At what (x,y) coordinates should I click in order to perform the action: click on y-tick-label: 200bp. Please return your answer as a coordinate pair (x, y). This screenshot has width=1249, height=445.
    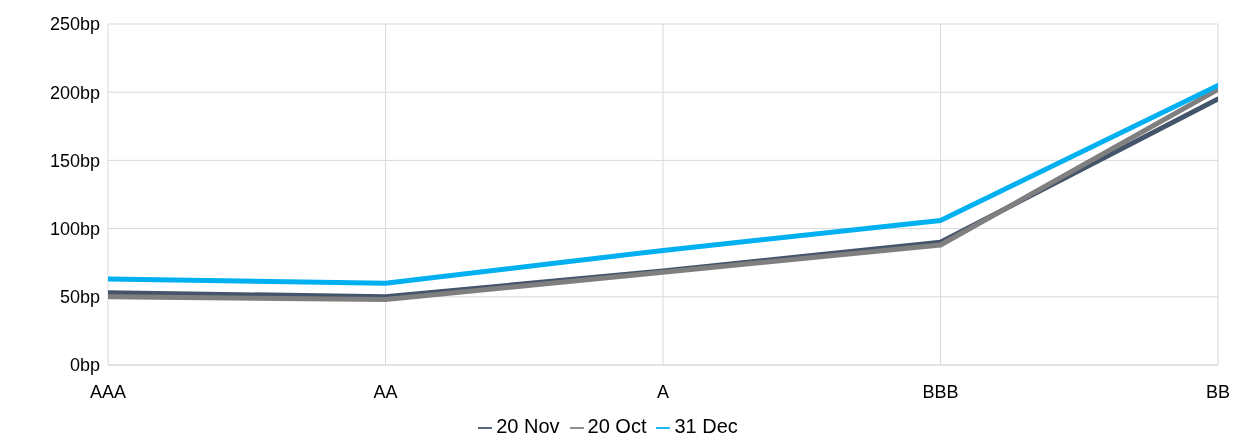
    Looking at the image, I should click on (74, 92).